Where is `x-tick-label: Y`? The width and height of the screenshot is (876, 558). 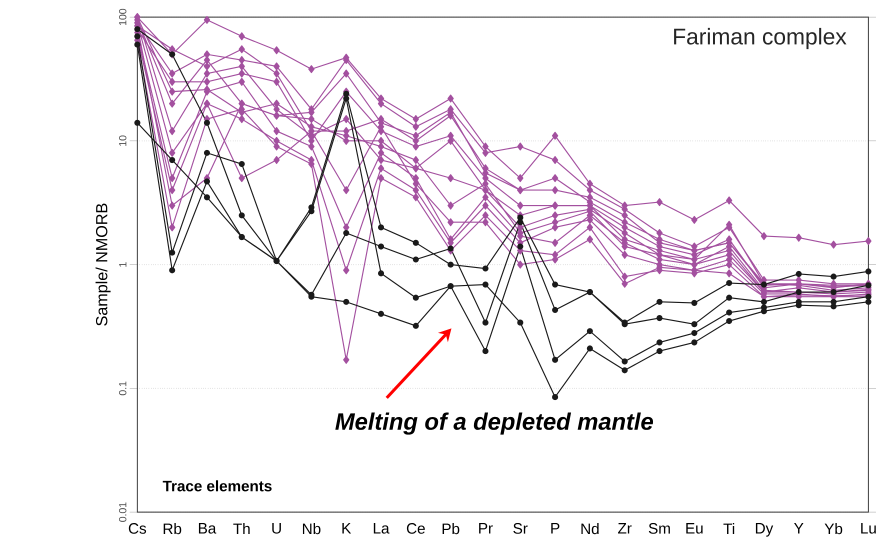
x-tick-label: Y is located at coordinates (799, 528).